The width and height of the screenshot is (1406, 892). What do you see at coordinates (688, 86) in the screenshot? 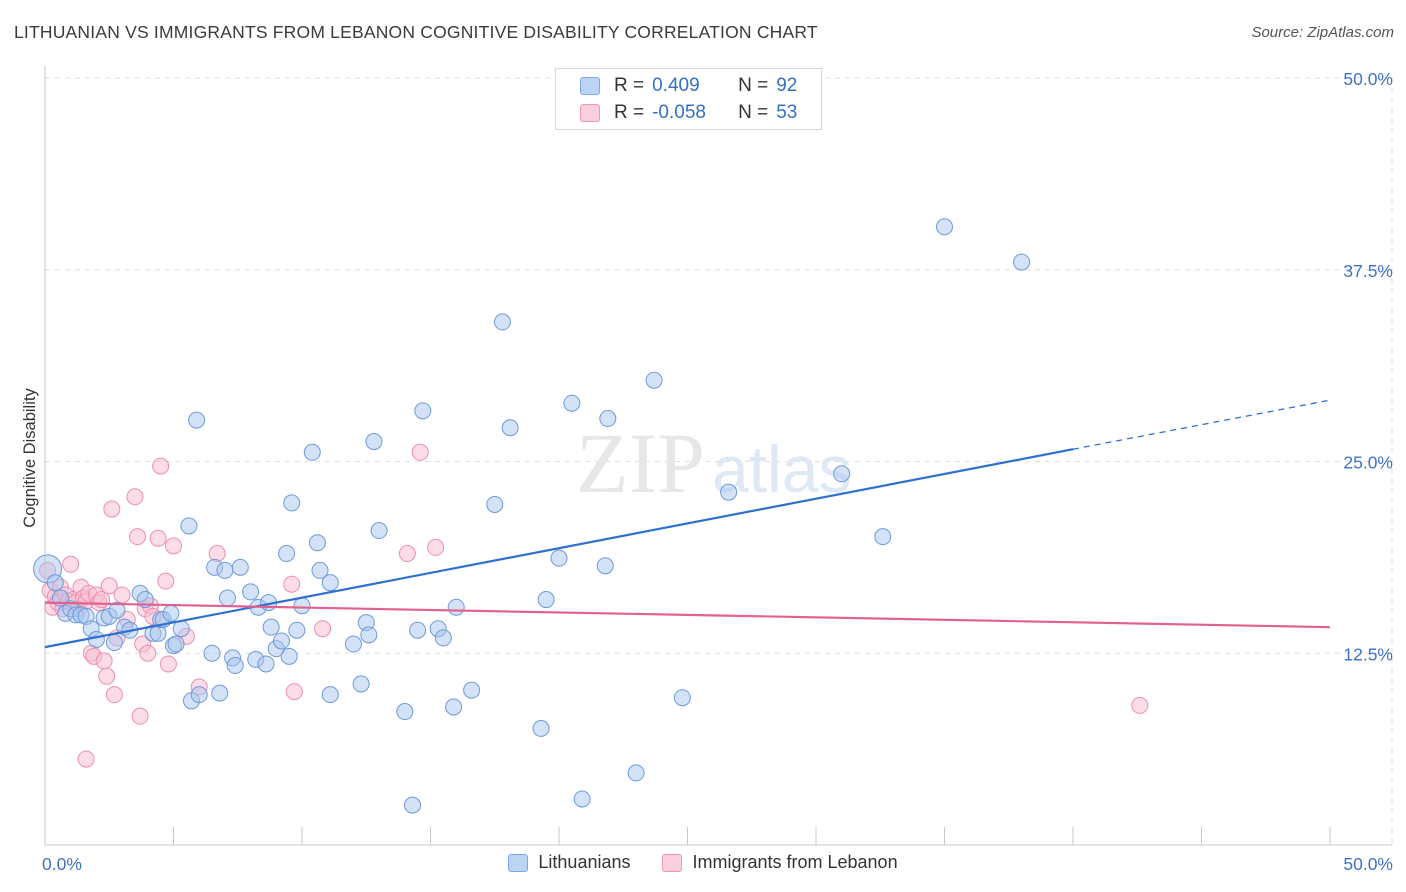
I see `stats-row-lithuanians: R = 0.409 N = 92` at bounding box center [688, 86].